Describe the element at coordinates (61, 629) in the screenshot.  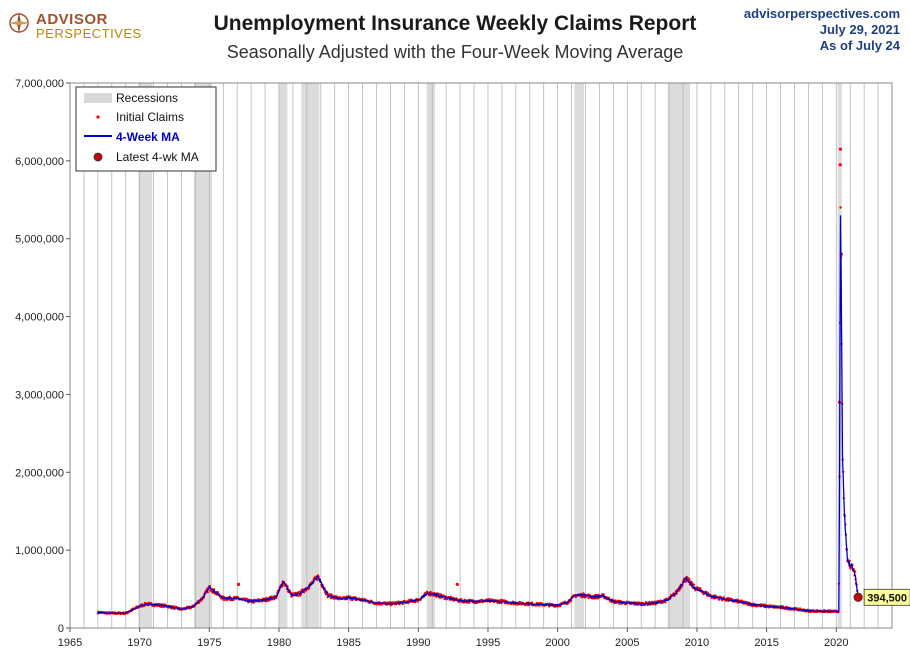
I see `y-tick-label: 0` at that location.